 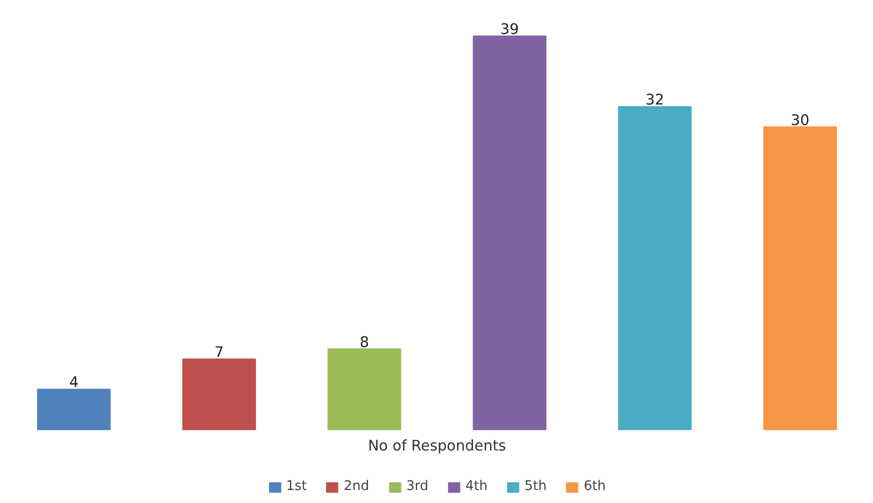 What do you see at coordinates (219, 352) in the screenshot?
I see `data-label: 7` at bounding box center [219, 352].